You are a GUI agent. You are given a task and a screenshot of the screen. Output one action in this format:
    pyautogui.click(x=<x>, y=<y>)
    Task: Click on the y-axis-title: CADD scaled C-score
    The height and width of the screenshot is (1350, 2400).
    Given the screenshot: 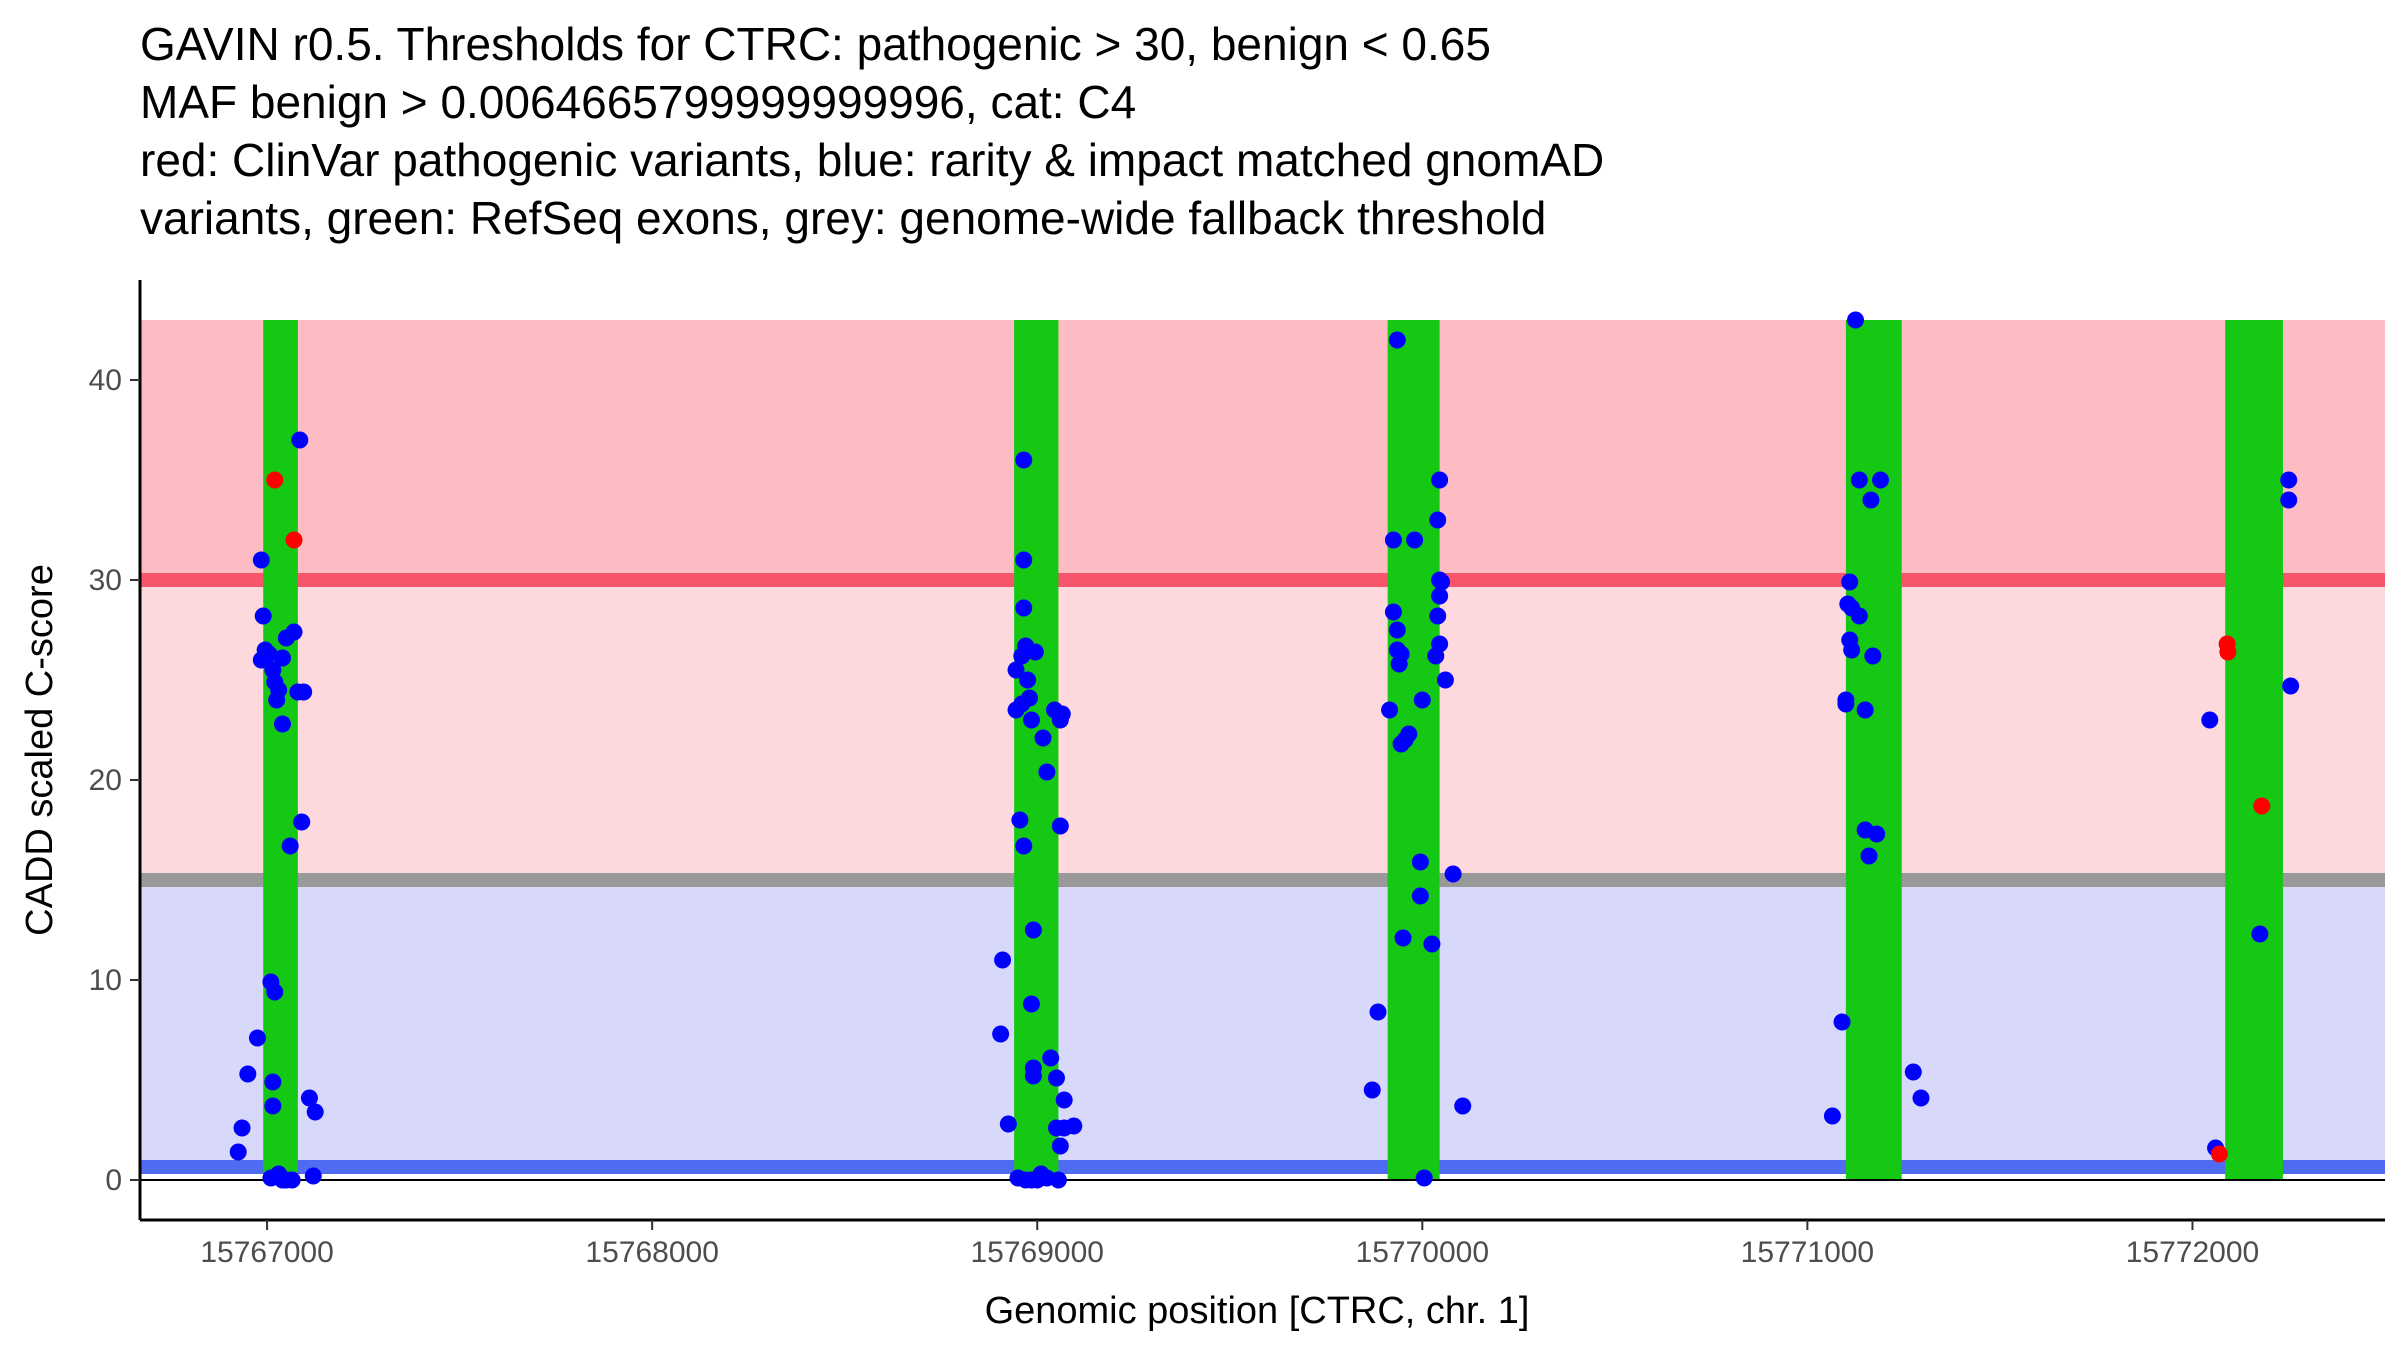 What is the action you would take?
    pyautogui.click(x=40, y=750)
    